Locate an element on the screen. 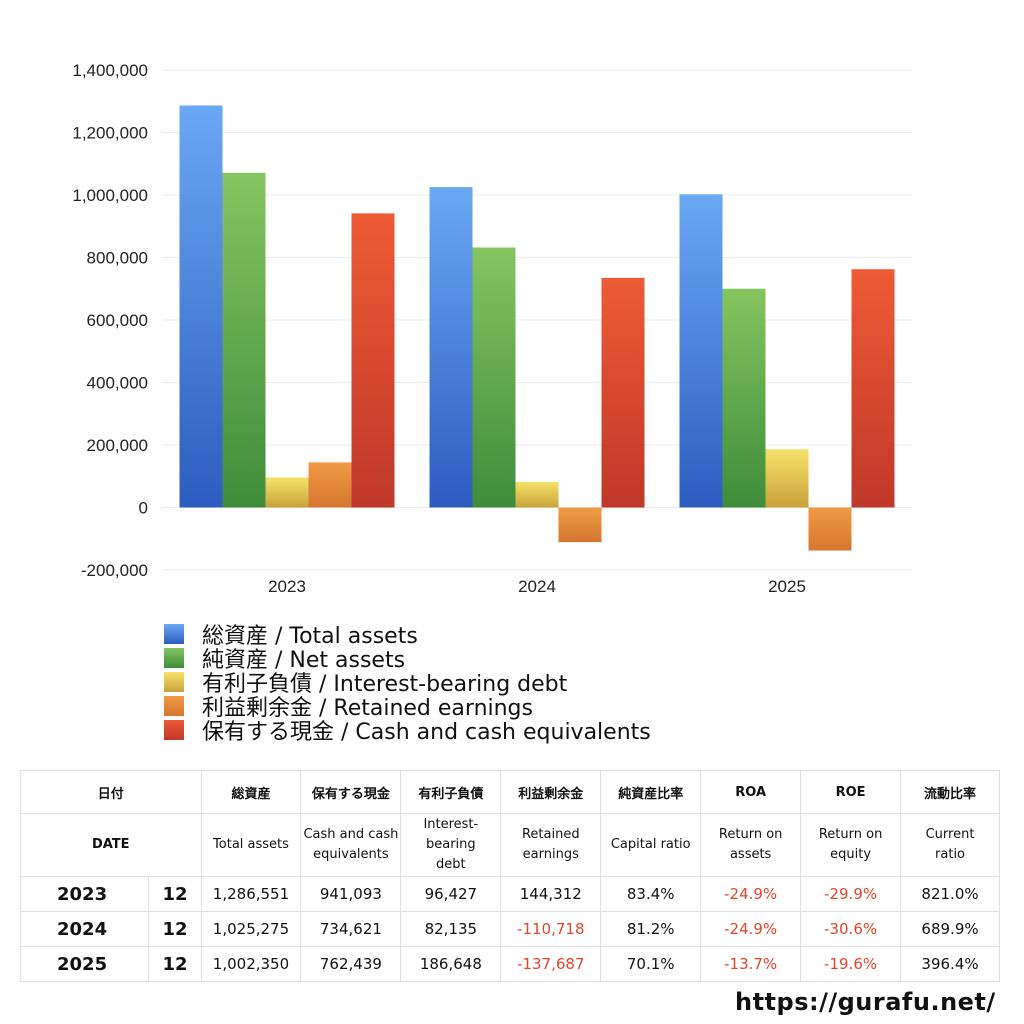 Image resolution: width=1024 pixels, height=1024 pixels. y-tick-label: 800,000 is located at coordinates (117, 258).